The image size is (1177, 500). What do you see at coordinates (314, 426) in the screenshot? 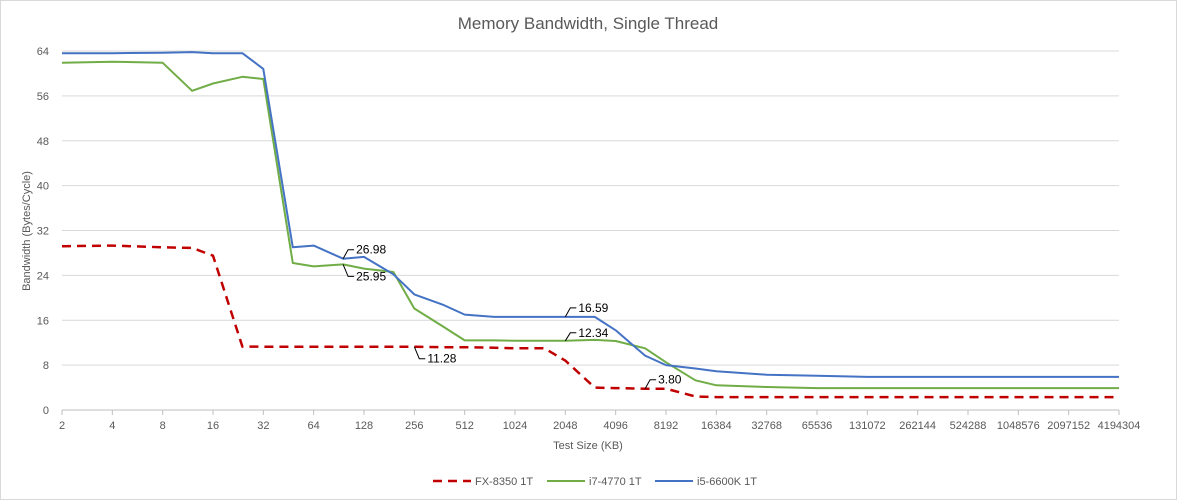
I see `x-tick-label: 64` at bounding box center [314, 426].